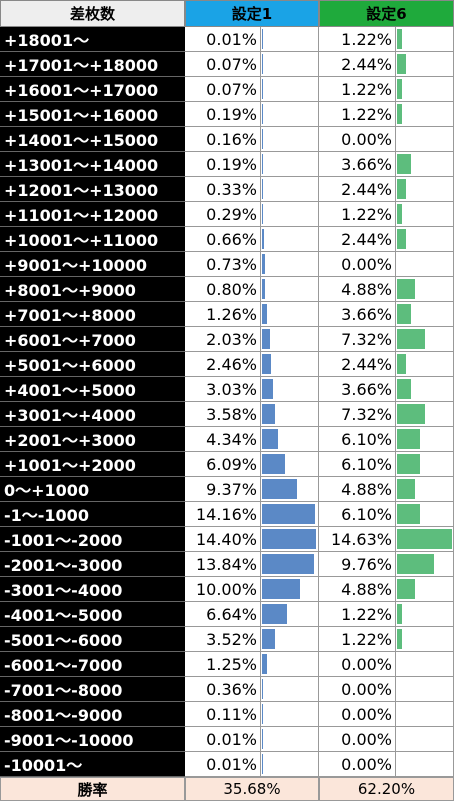 The image size is (454, 801). Describe the element at coordinates (357, 339) in the screenshot. I see `setting6-value: 7.32%` at that location.